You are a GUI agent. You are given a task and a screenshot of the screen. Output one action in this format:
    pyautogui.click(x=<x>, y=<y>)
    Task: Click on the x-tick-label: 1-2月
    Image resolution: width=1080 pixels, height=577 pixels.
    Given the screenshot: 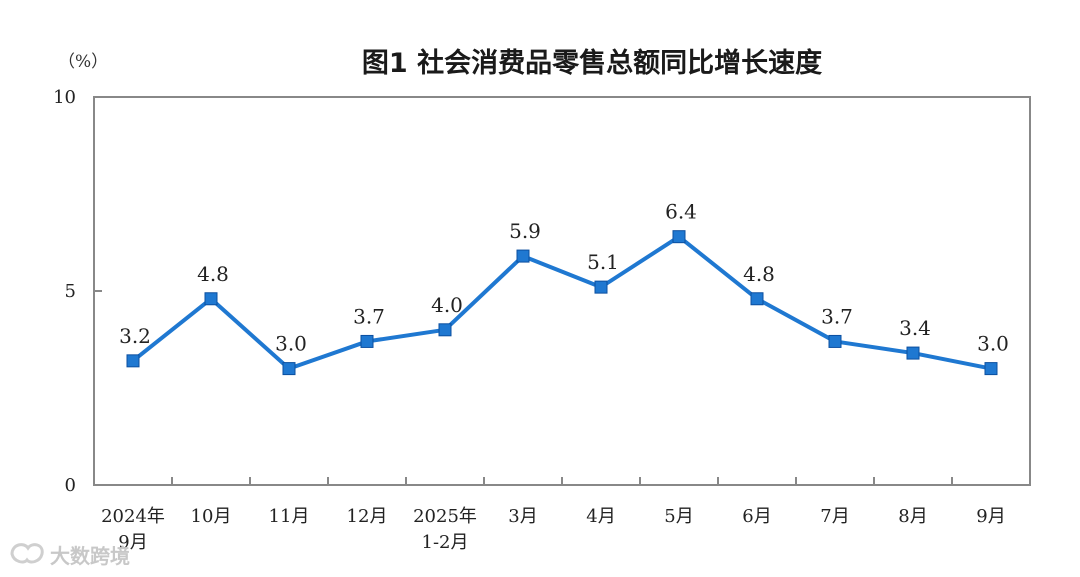 What is the action you would take?
    pyautogui.click(x=445, y=542)
    